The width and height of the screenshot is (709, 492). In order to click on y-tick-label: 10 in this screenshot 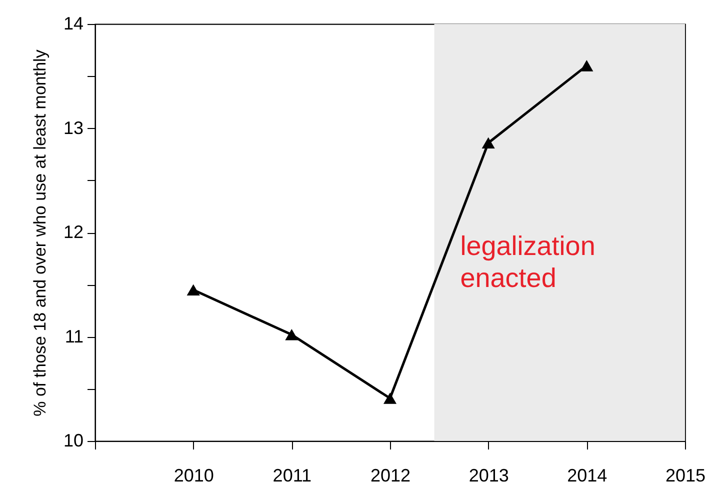, I will do `click(73, 440)`.